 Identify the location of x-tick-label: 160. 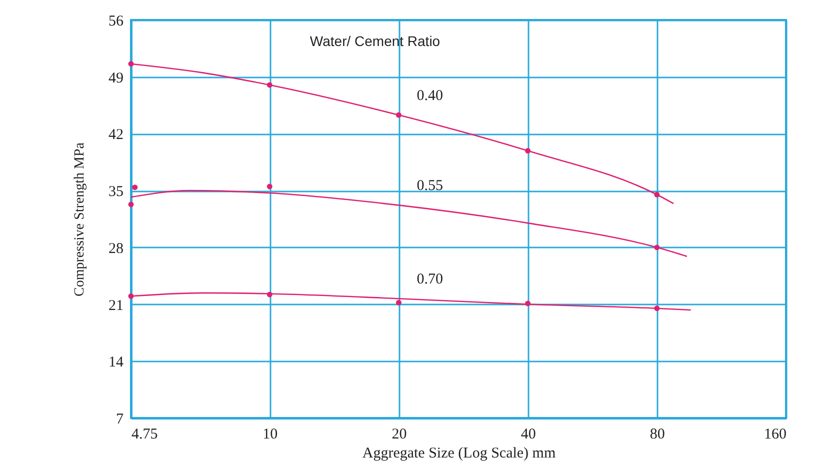
(775, 434).